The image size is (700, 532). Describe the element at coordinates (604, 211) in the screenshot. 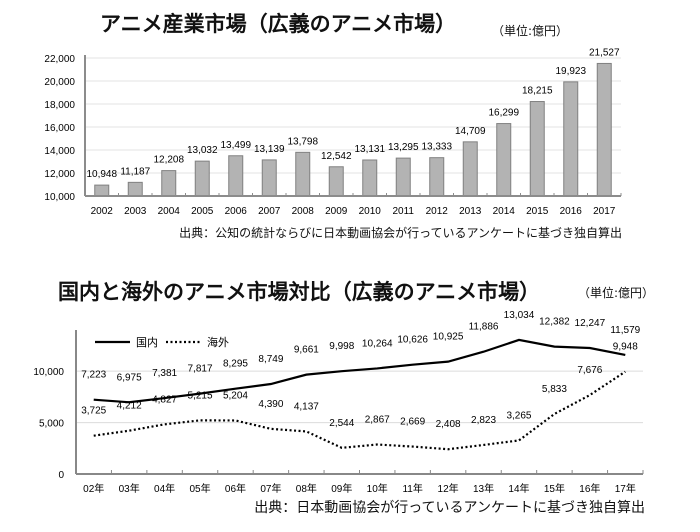

I see `x-tick-label: 2017` at that location.